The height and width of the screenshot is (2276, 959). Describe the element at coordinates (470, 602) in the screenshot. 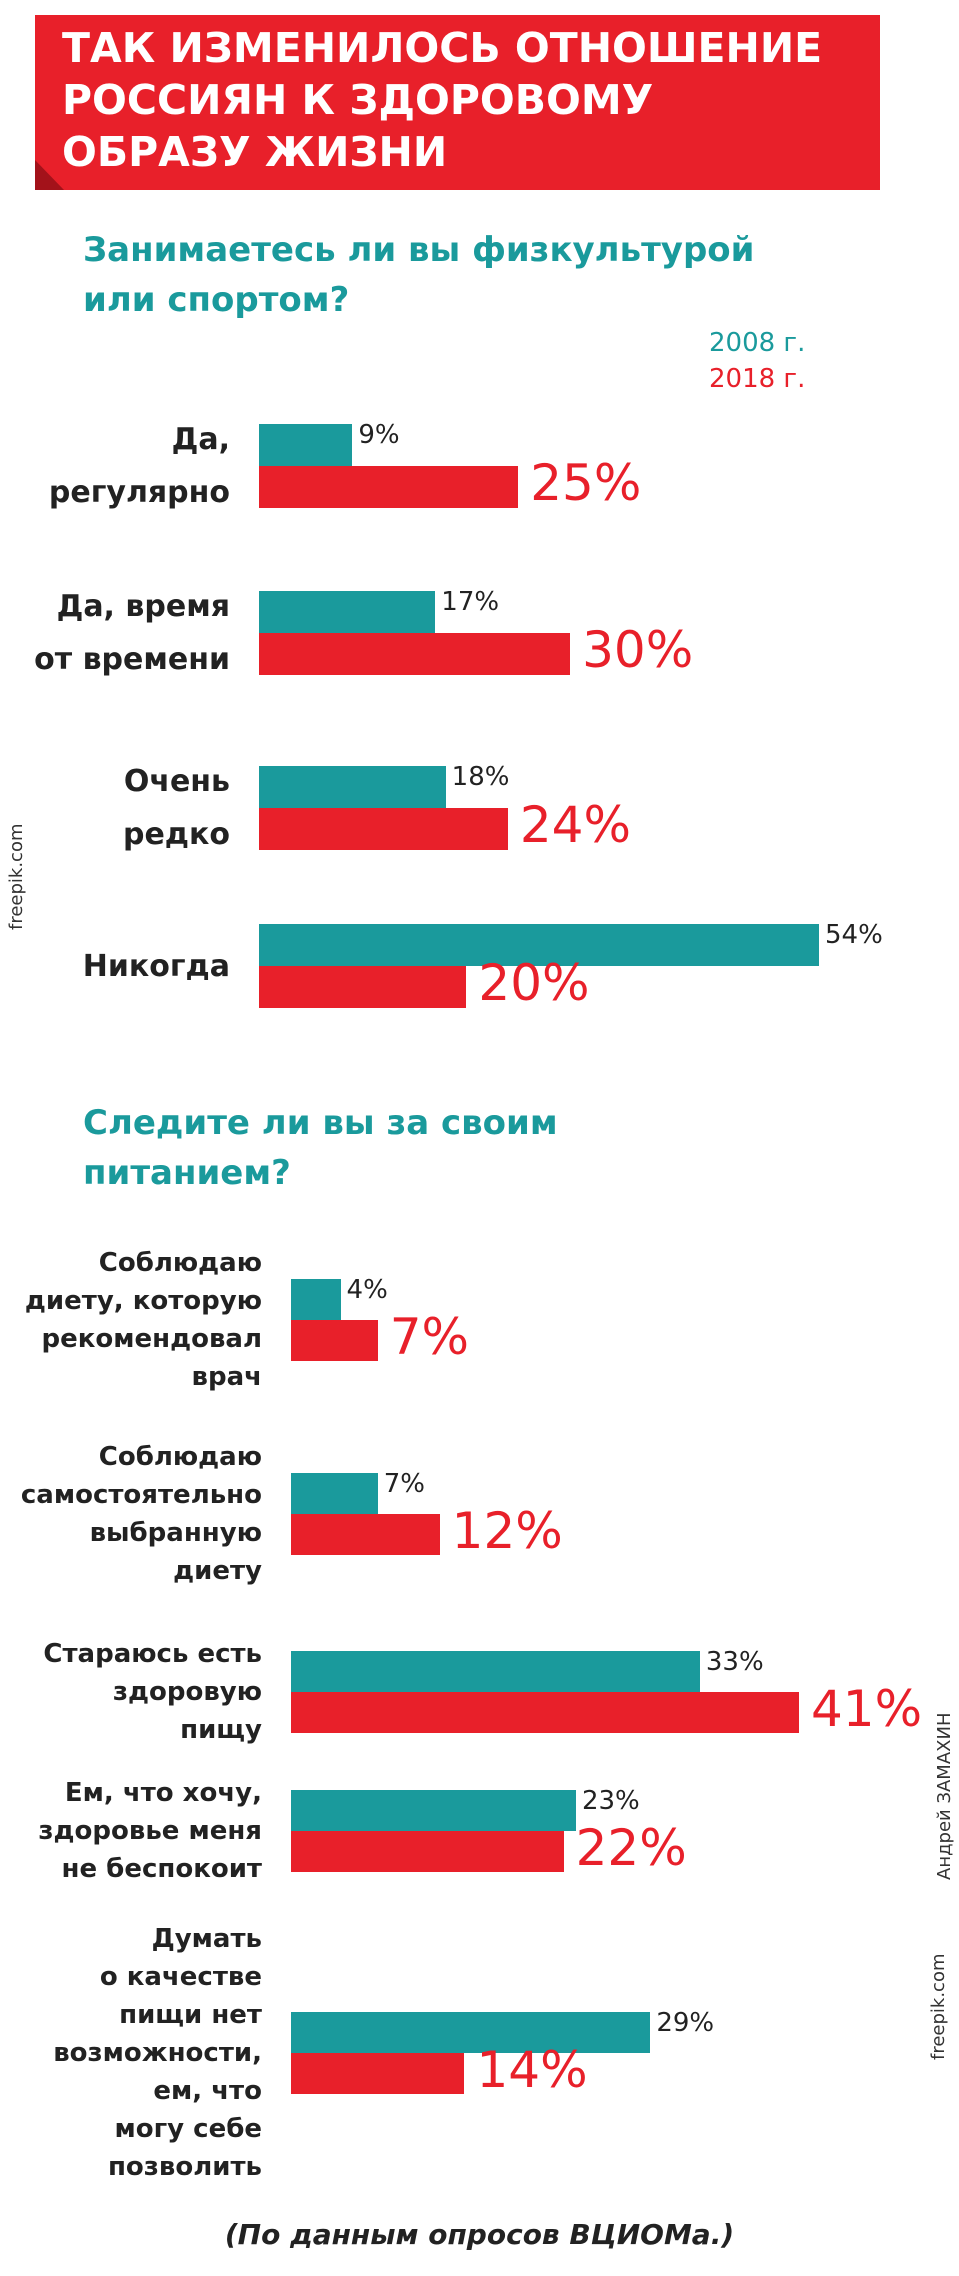

I see `value-label: 17%` at that location.